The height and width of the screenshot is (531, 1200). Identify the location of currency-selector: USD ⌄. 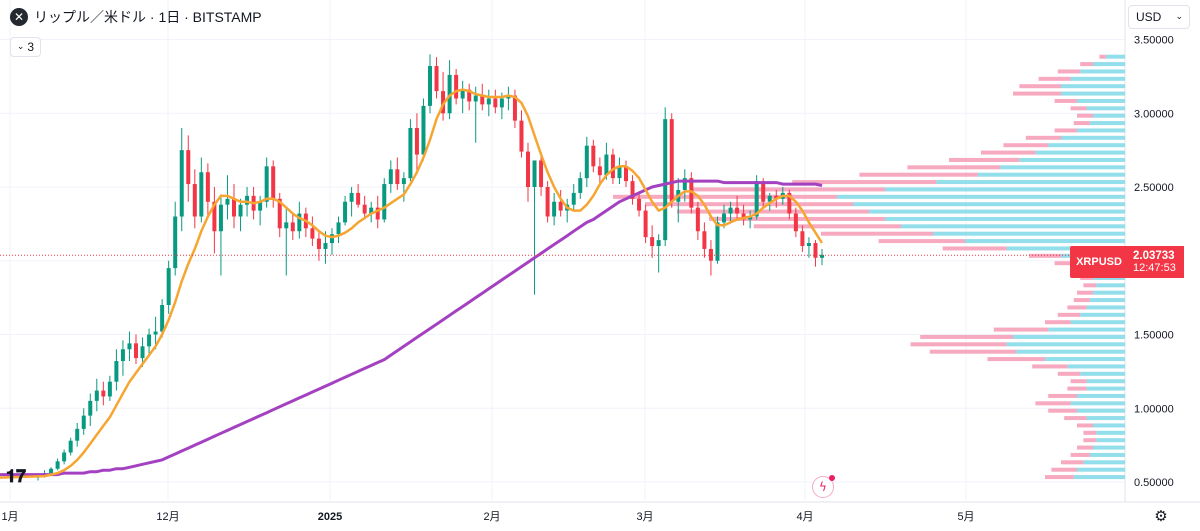
(1159, 17).